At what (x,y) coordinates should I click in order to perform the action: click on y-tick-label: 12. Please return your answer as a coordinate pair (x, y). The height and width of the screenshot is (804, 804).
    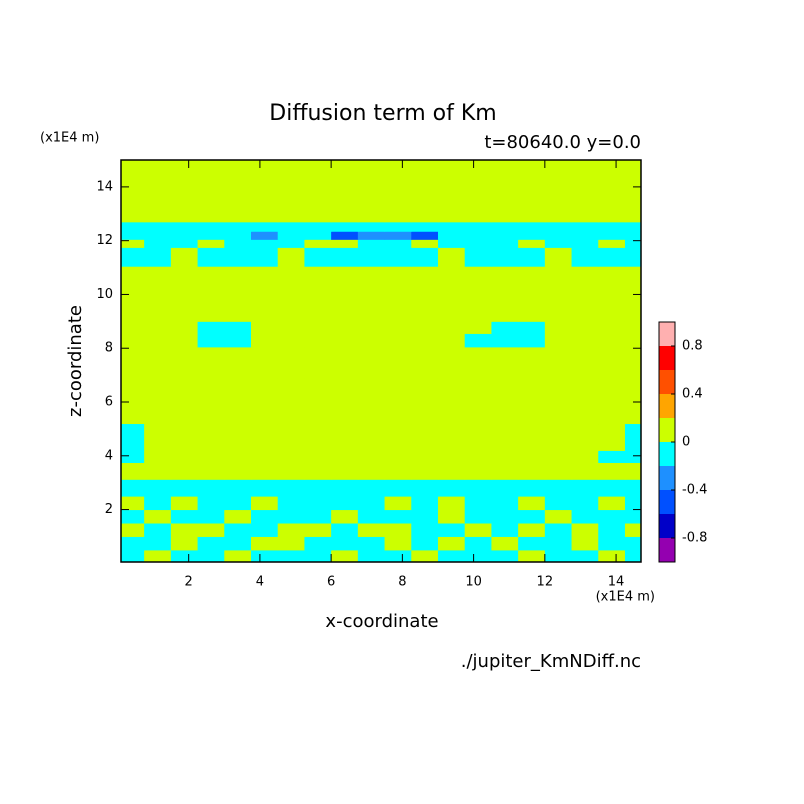
    Looking at the image, I should click on (104, 240).